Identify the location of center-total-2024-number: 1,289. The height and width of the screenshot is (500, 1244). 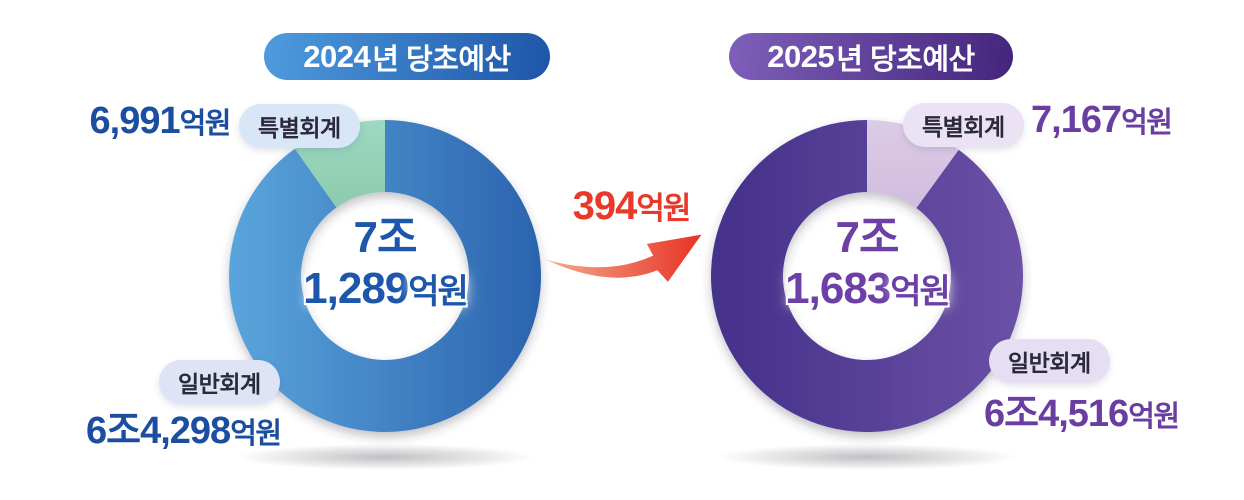
(356, 288).